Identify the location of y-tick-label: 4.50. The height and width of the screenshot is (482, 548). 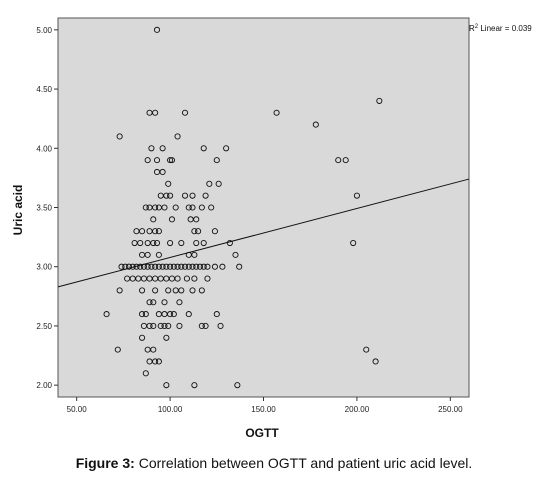
(44, 89).